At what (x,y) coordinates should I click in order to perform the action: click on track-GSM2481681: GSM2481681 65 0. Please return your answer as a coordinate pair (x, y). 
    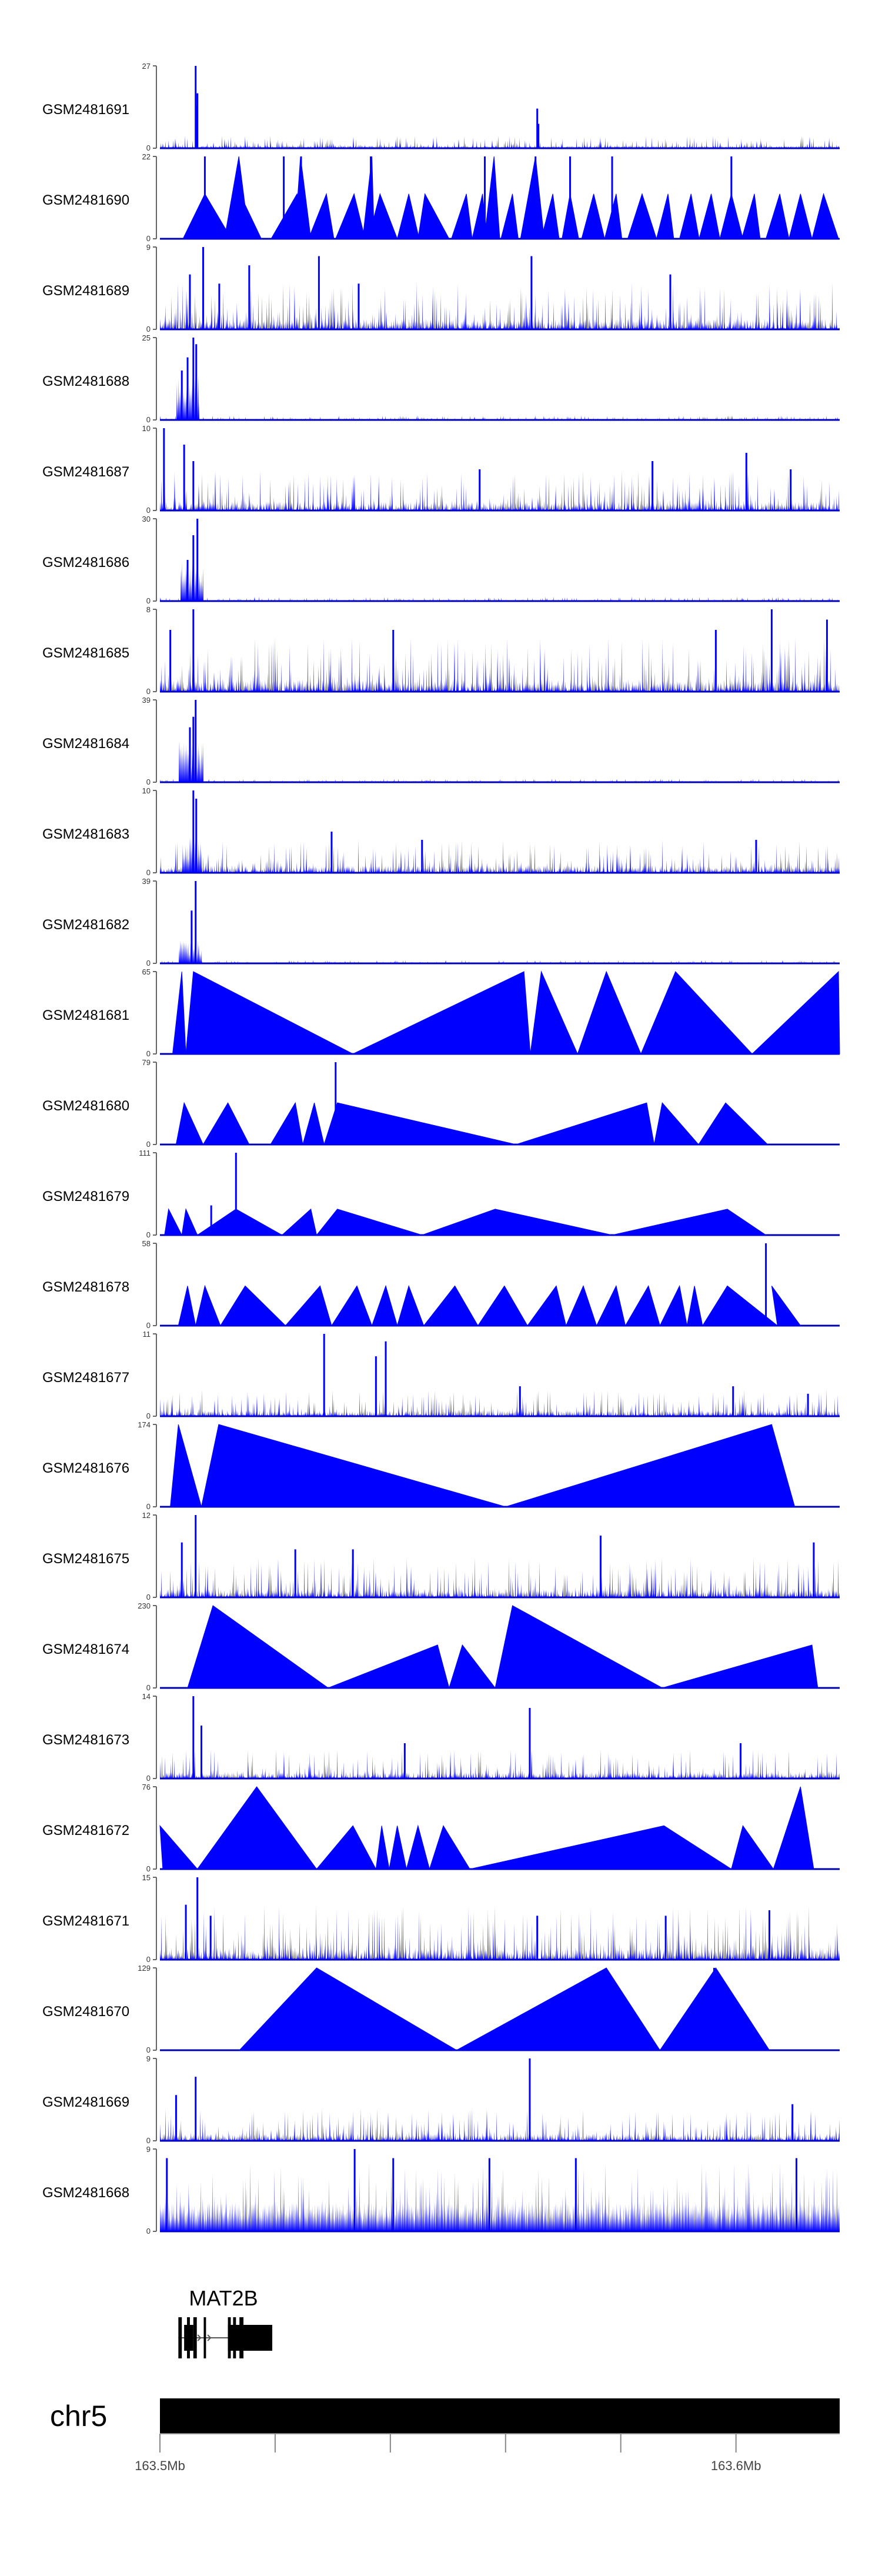
    Looking at the image, I should click on (441, 1012).